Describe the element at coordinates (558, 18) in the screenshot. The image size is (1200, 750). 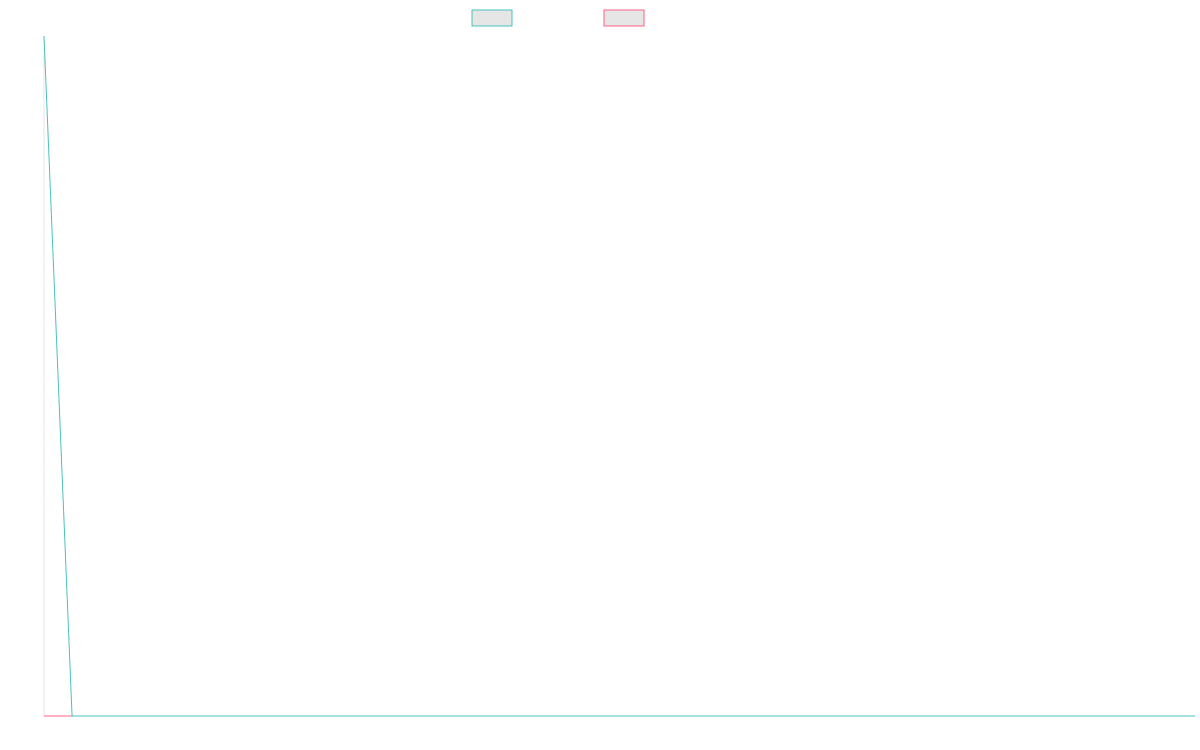
I see `chart-legend` at that location.